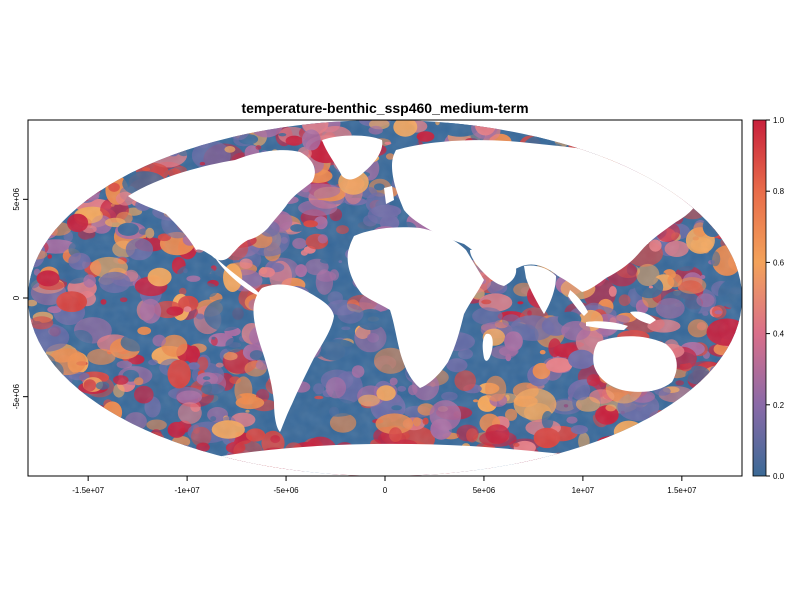 This screenshot has width=800, height=600. I want to click on y-tick-label: 5e+06, so click(16, 199).